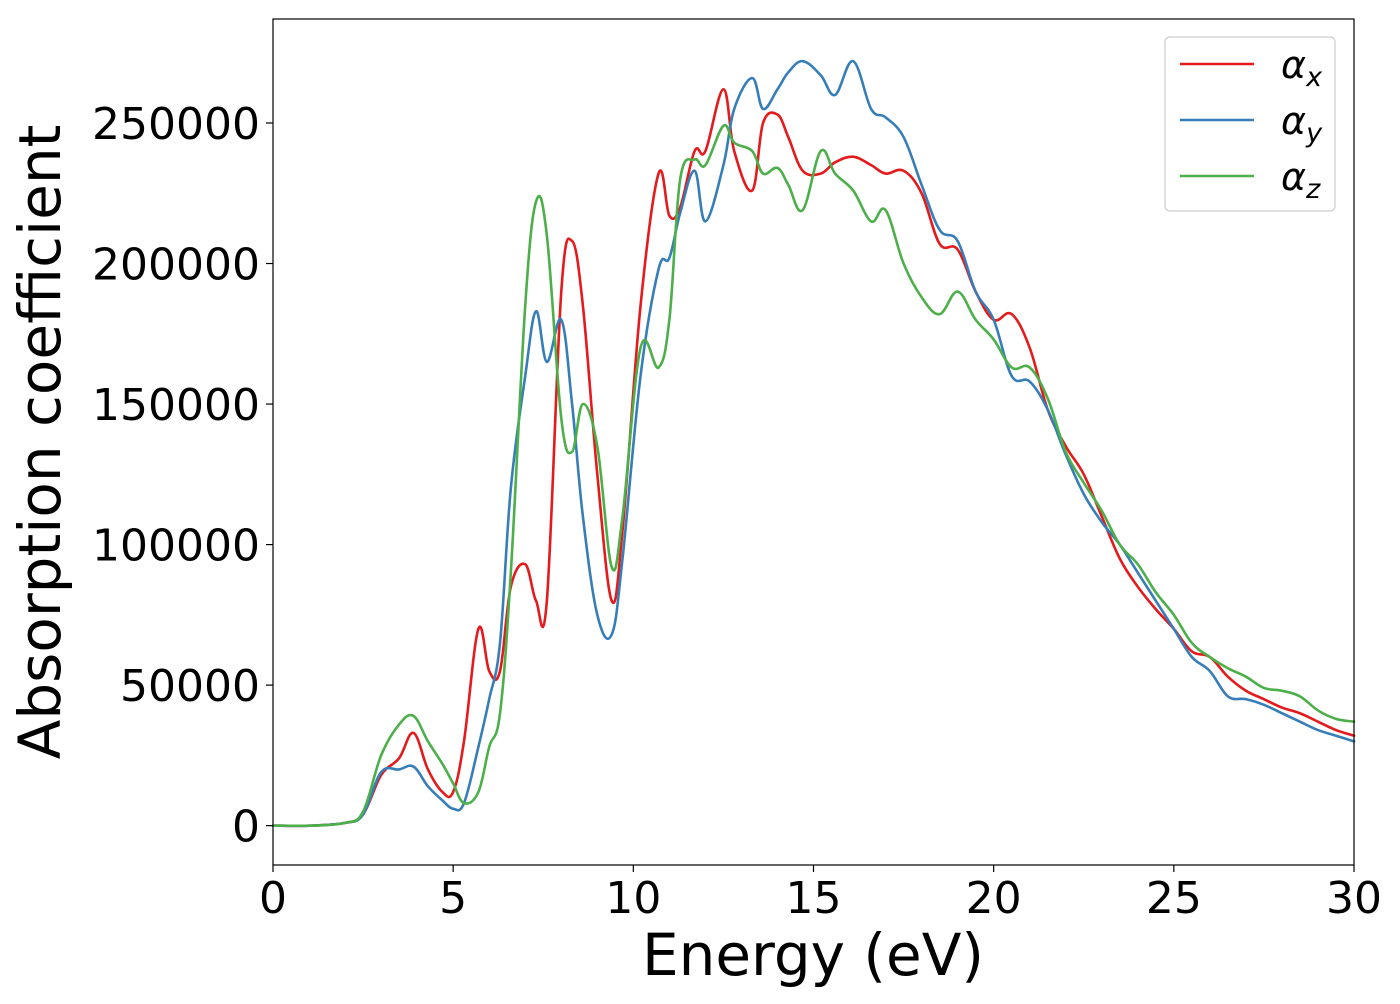 Image resolution: width=1400 pixels, height=1004 pixels. I want to click on legend-label-alpha-x: αx, so click(1302, 68).